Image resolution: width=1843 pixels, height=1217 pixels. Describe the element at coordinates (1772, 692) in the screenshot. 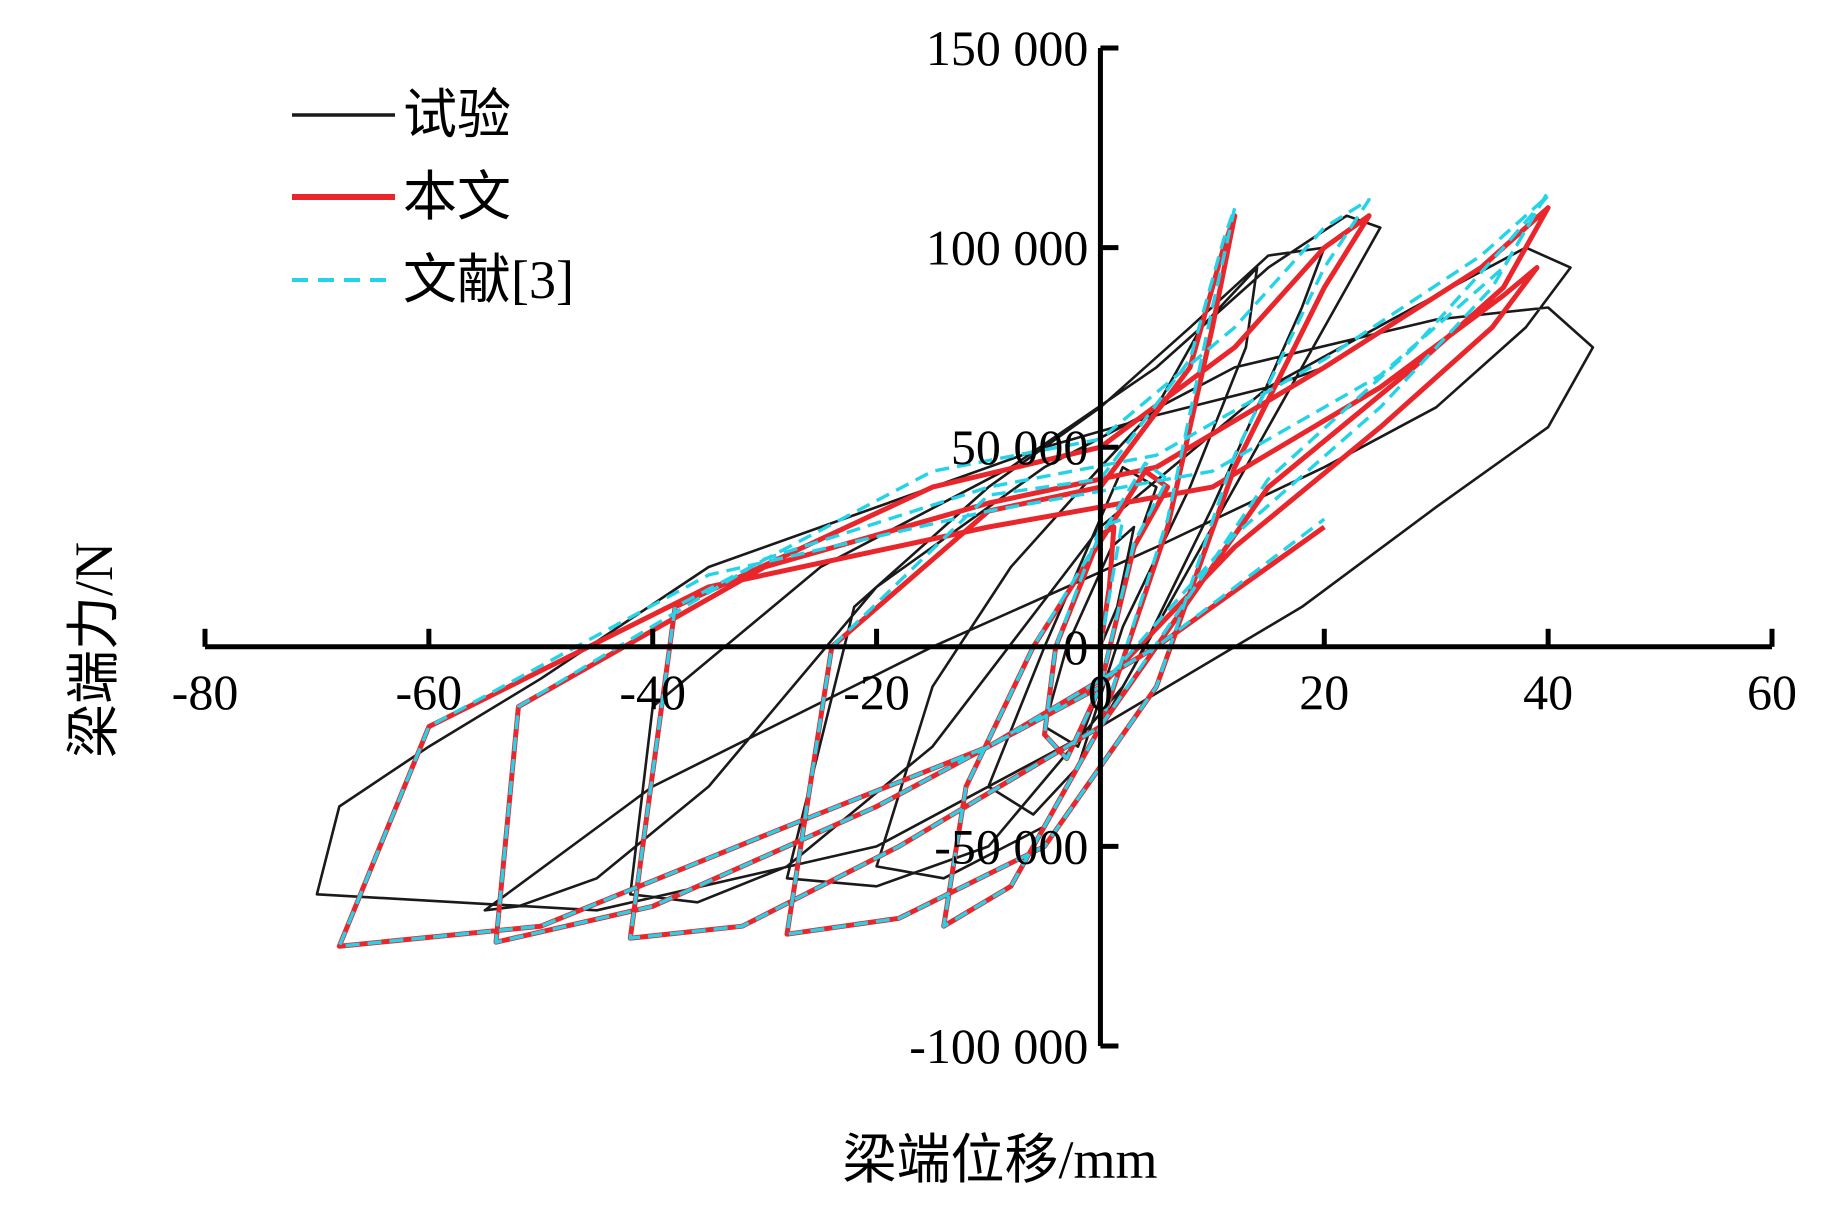

I see `x-tick-label: 60` at that location.